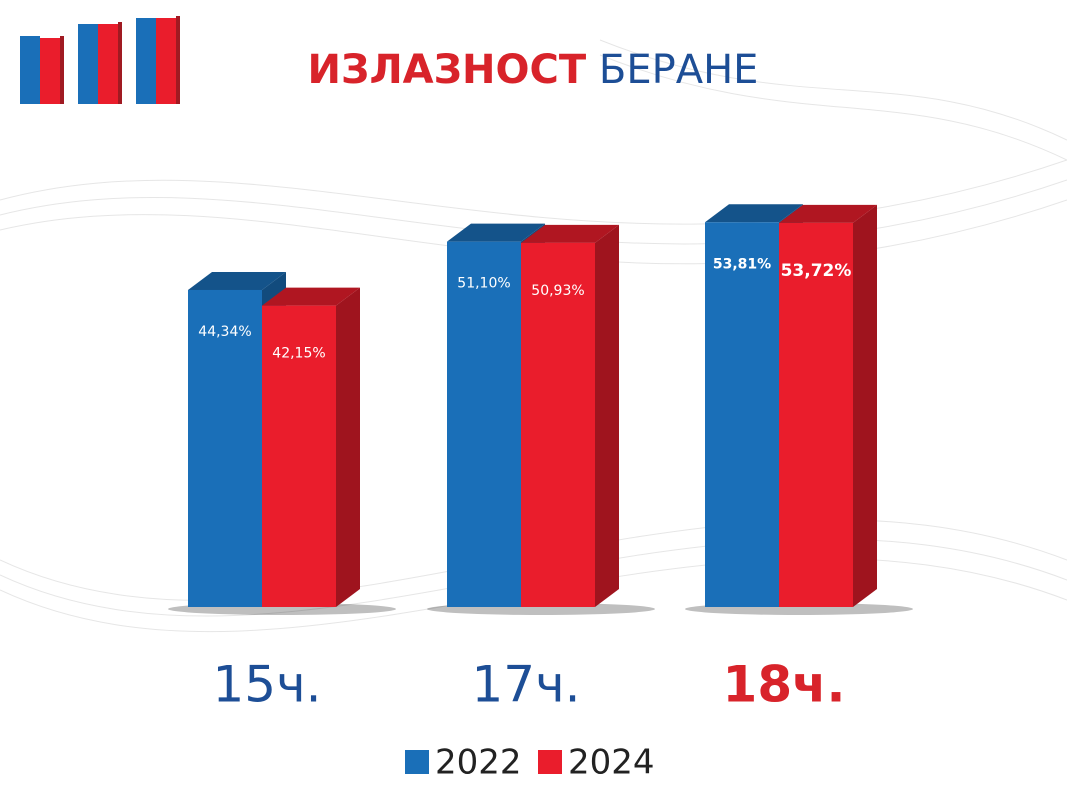 Image resolution: width=1067 pixels, height=800 pixels. What do you see at coordinates (816, 271) in the screenshot?
I see `value-label: 53,72%` at bounding box center [816, 271].